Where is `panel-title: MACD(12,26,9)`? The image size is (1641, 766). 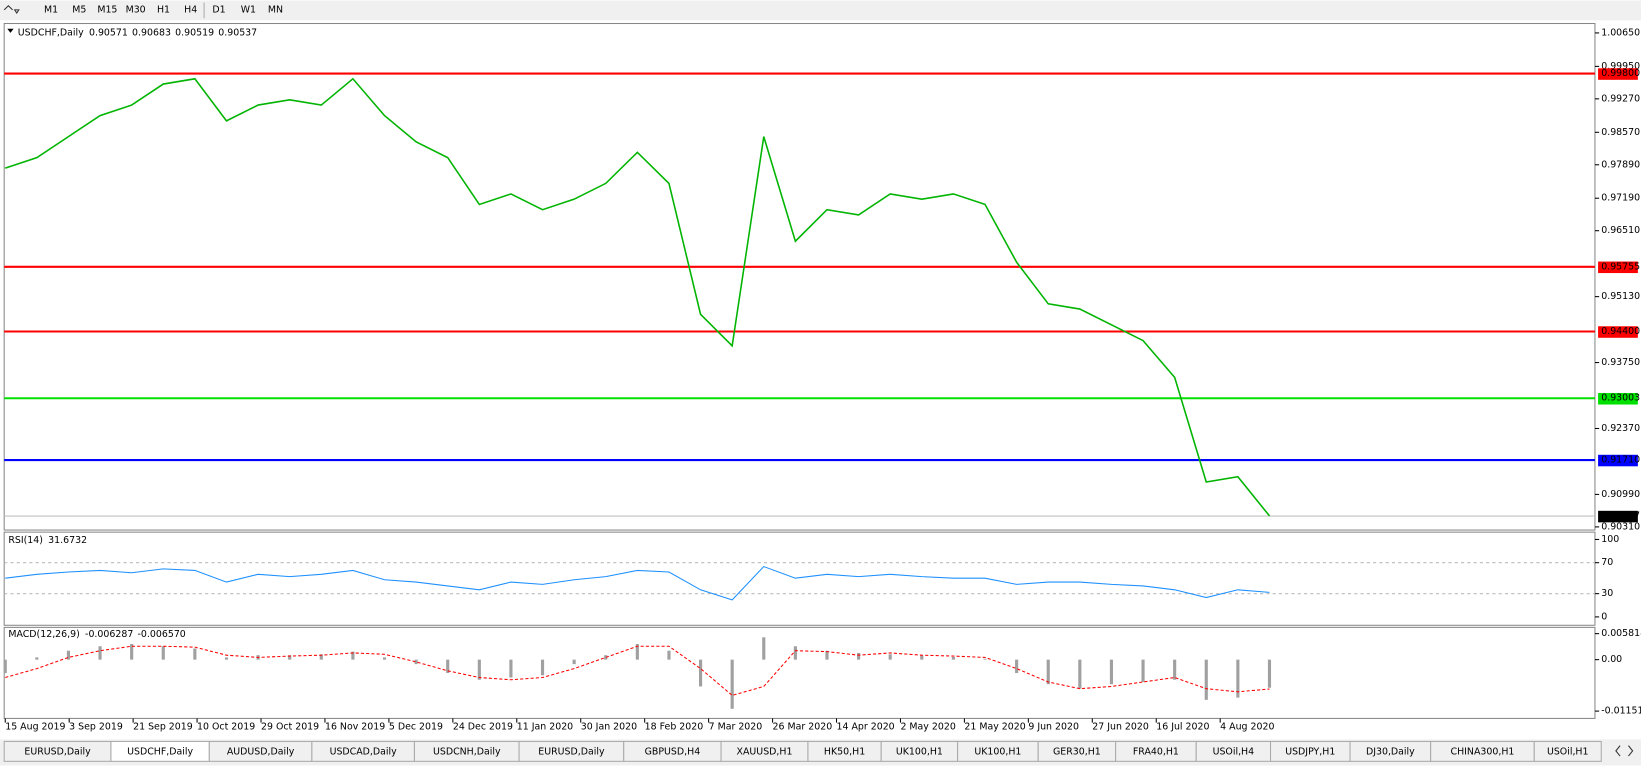
panel-title: MACD(12,26,9) is located at coordinates (43, 634).